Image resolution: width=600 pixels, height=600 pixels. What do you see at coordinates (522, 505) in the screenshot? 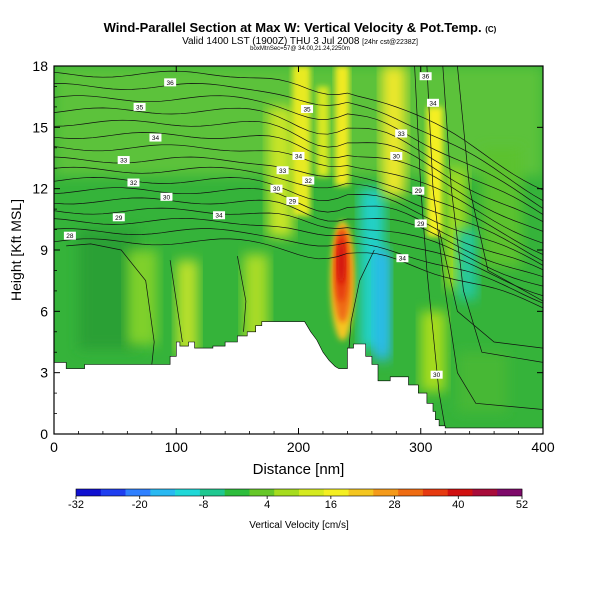
I see `colorbar-tick-label: 52` at bounding box center [522, 505].